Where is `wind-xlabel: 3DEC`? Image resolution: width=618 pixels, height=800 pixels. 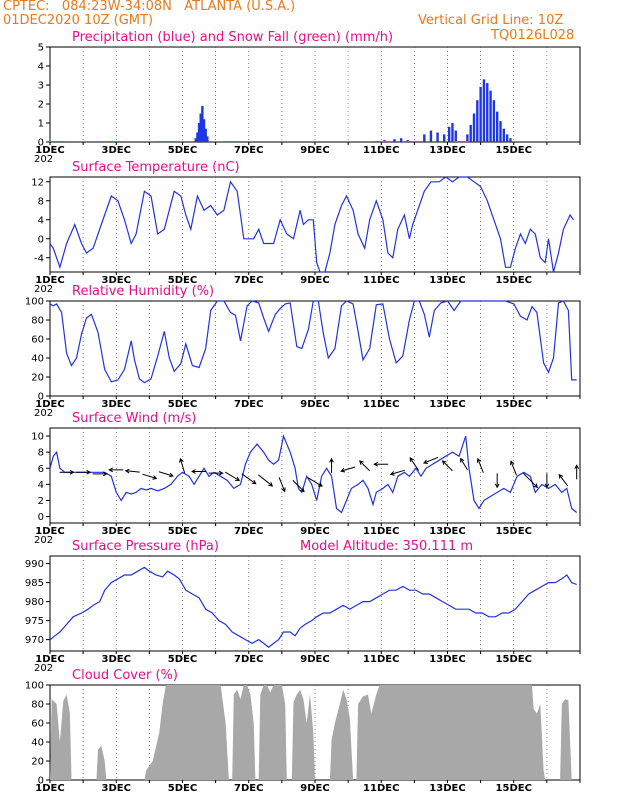
wind-xlabel: 3DEC is located at coordinates (116, 531).